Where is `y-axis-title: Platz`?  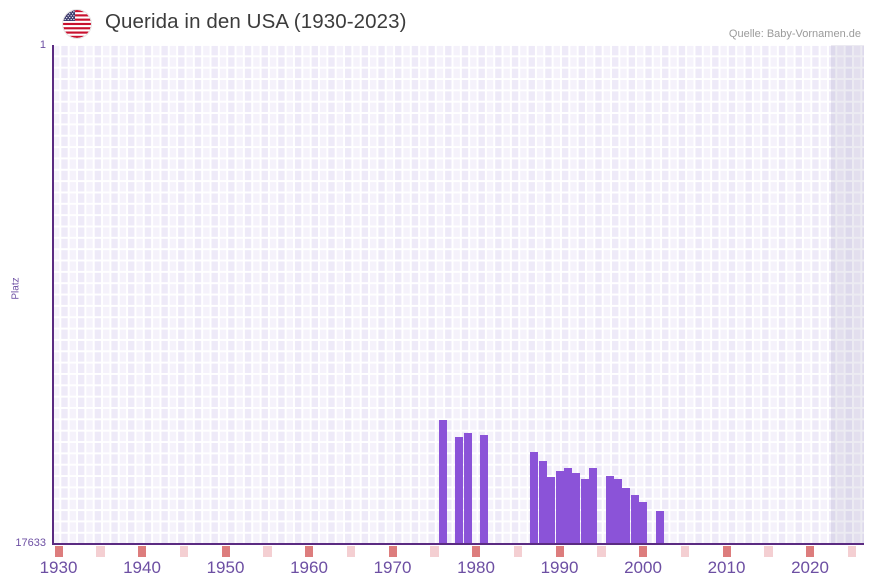 y-axis-title: Platz is located at coordinates (16, 288).